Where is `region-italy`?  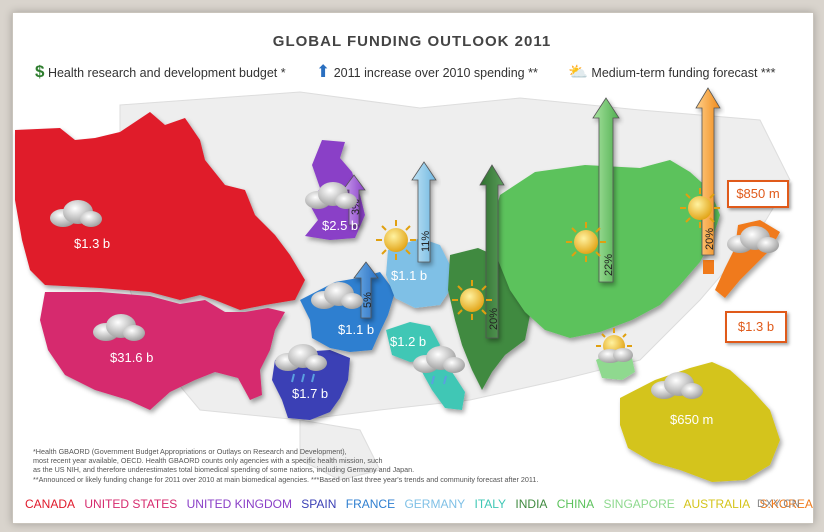
region-italy is located at coordinates (413, 342).